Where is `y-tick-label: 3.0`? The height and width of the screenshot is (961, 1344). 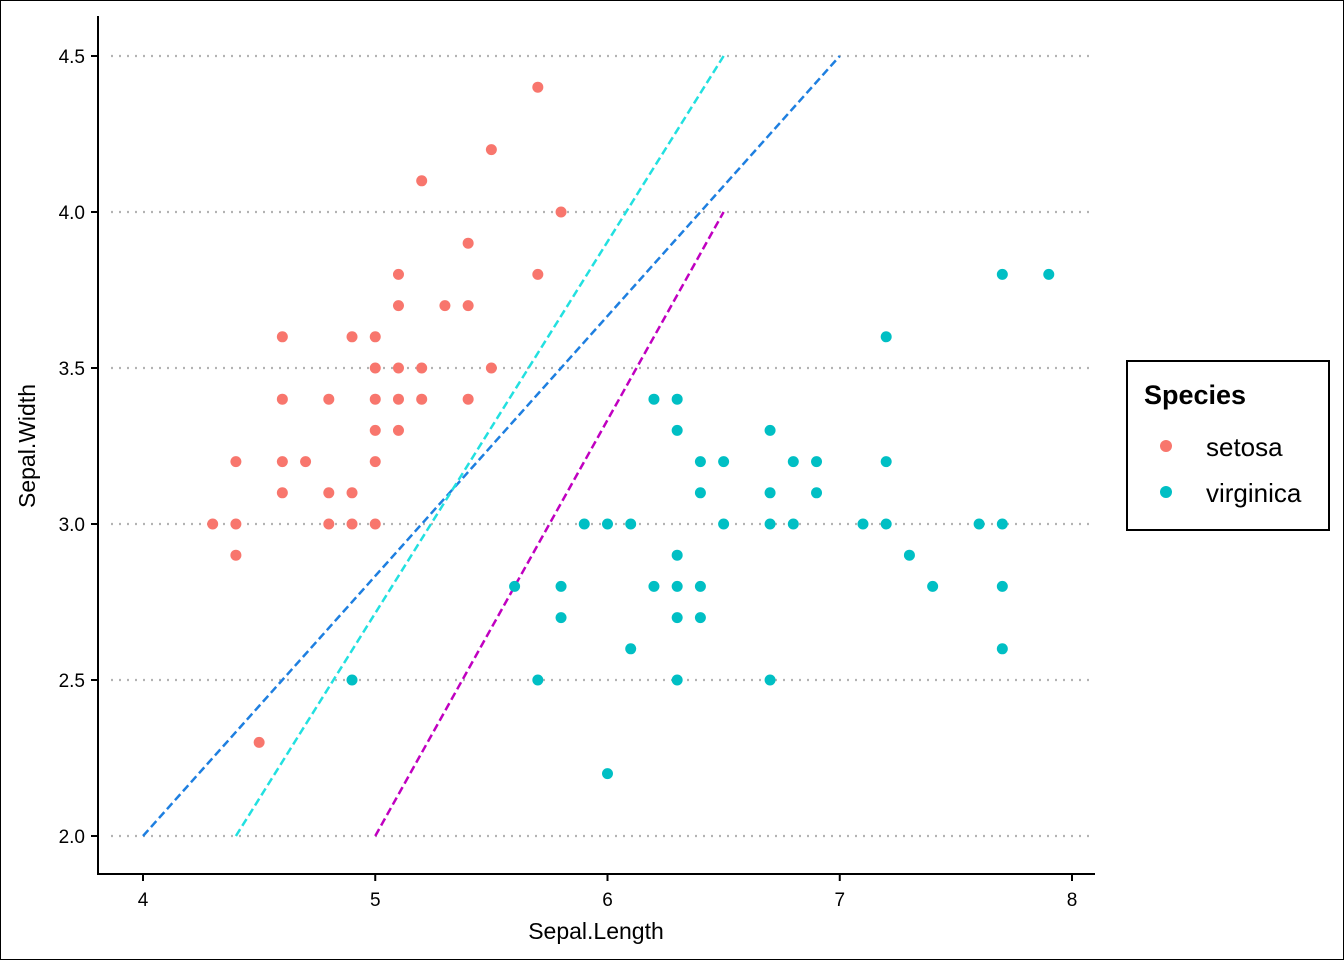 y-tick-label: 3.0 is located at coordinates (72, 525).